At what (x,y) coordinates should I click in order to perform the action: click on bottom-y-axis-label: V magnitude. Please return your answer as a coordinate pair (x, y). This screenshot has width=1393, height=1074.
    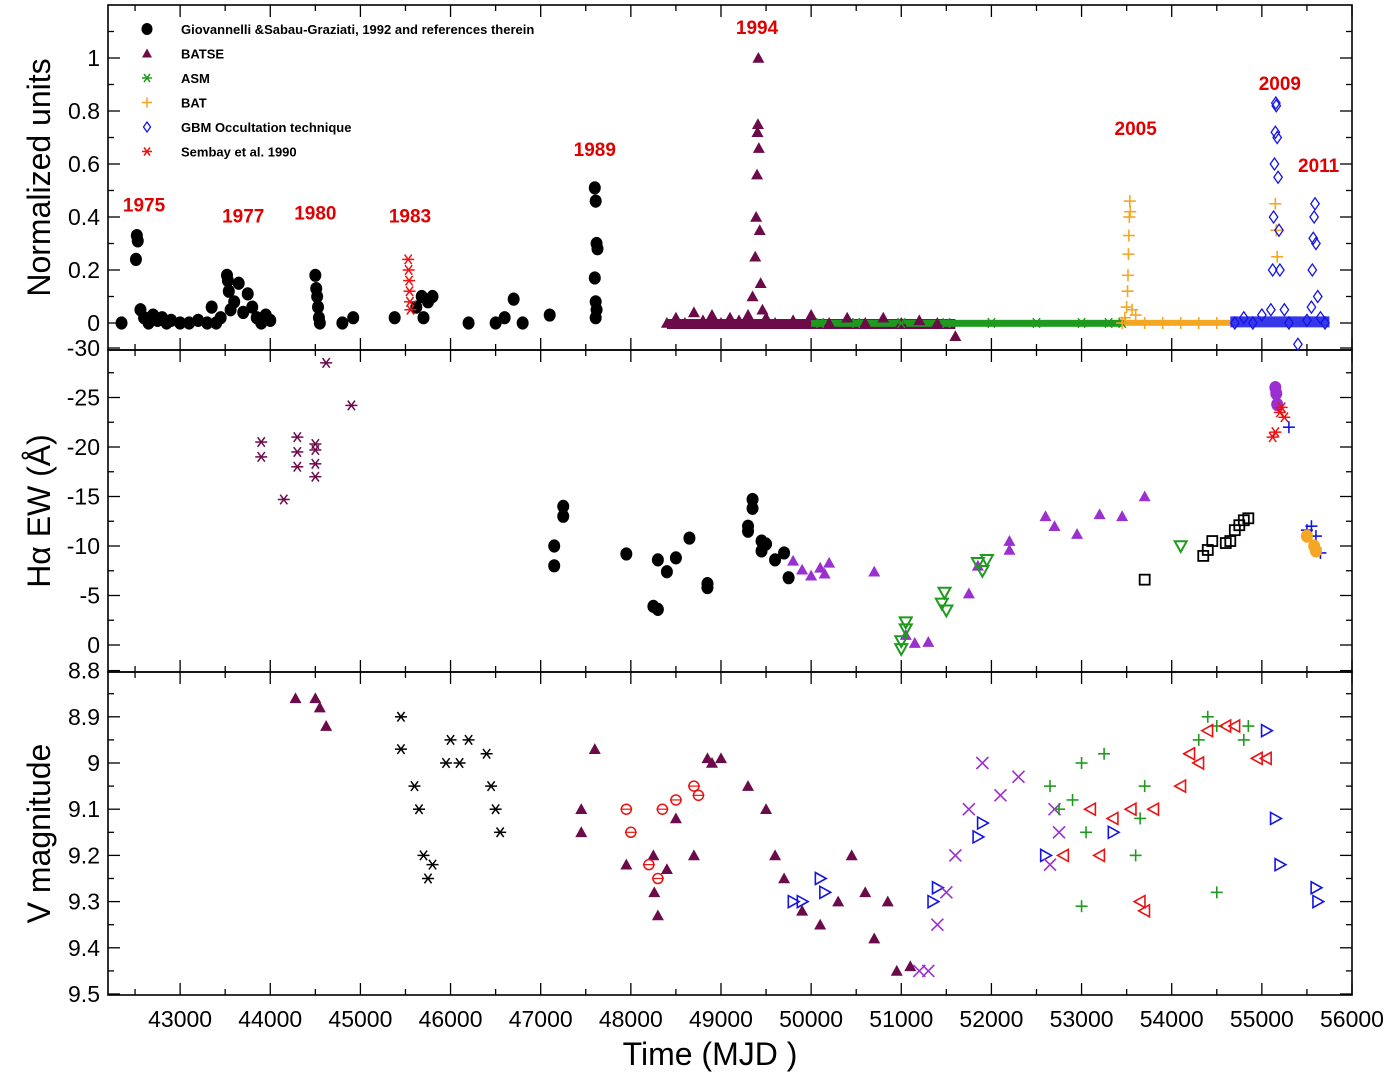
    Looking at the image, I should click on (39, 834).